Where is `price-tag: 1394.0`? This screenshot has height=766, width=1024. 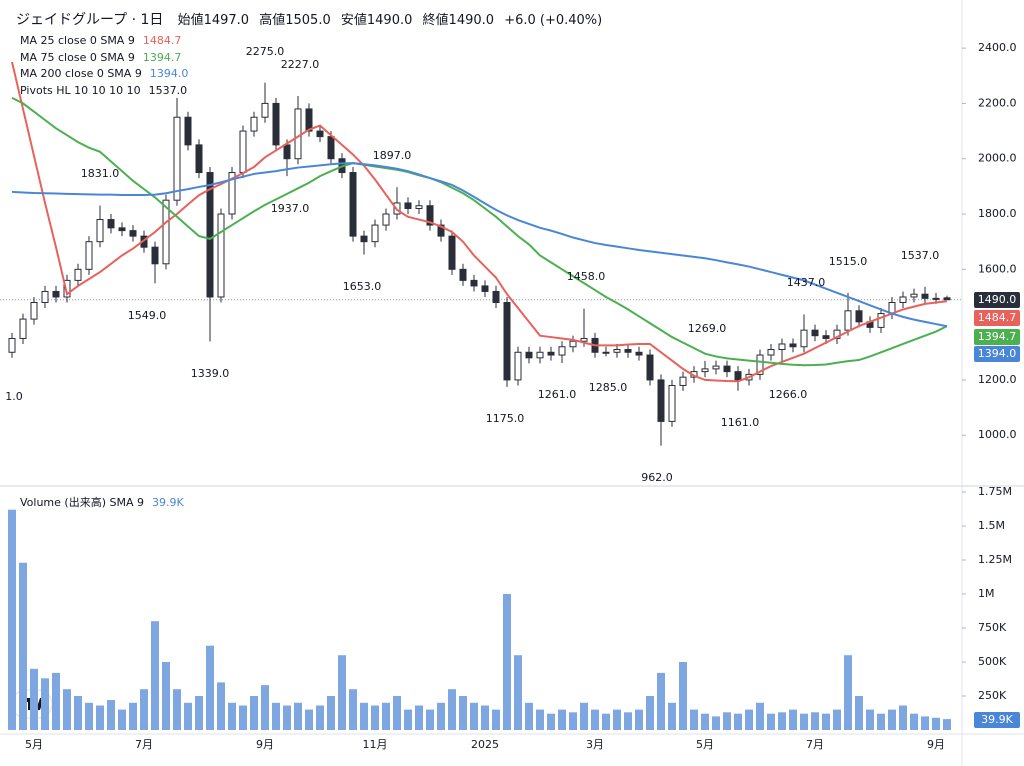 price-tag: 1394.0 is located at coordinates (997, 354).